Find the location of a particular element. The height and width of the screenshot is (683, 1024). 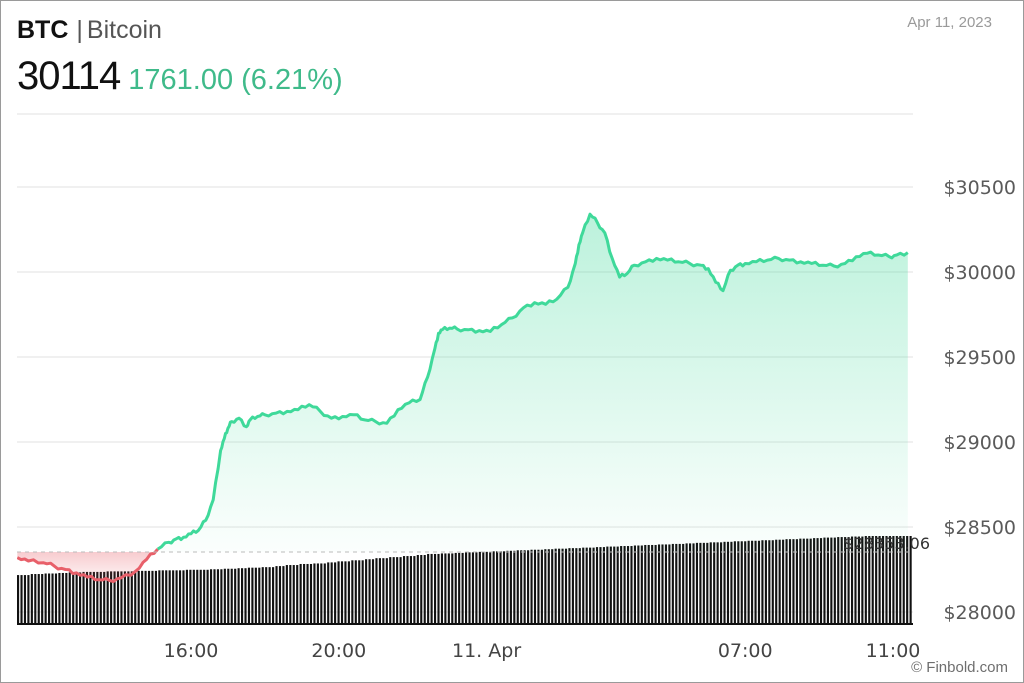

y-tick-label: $29000 is located at coordinates (979, 443).